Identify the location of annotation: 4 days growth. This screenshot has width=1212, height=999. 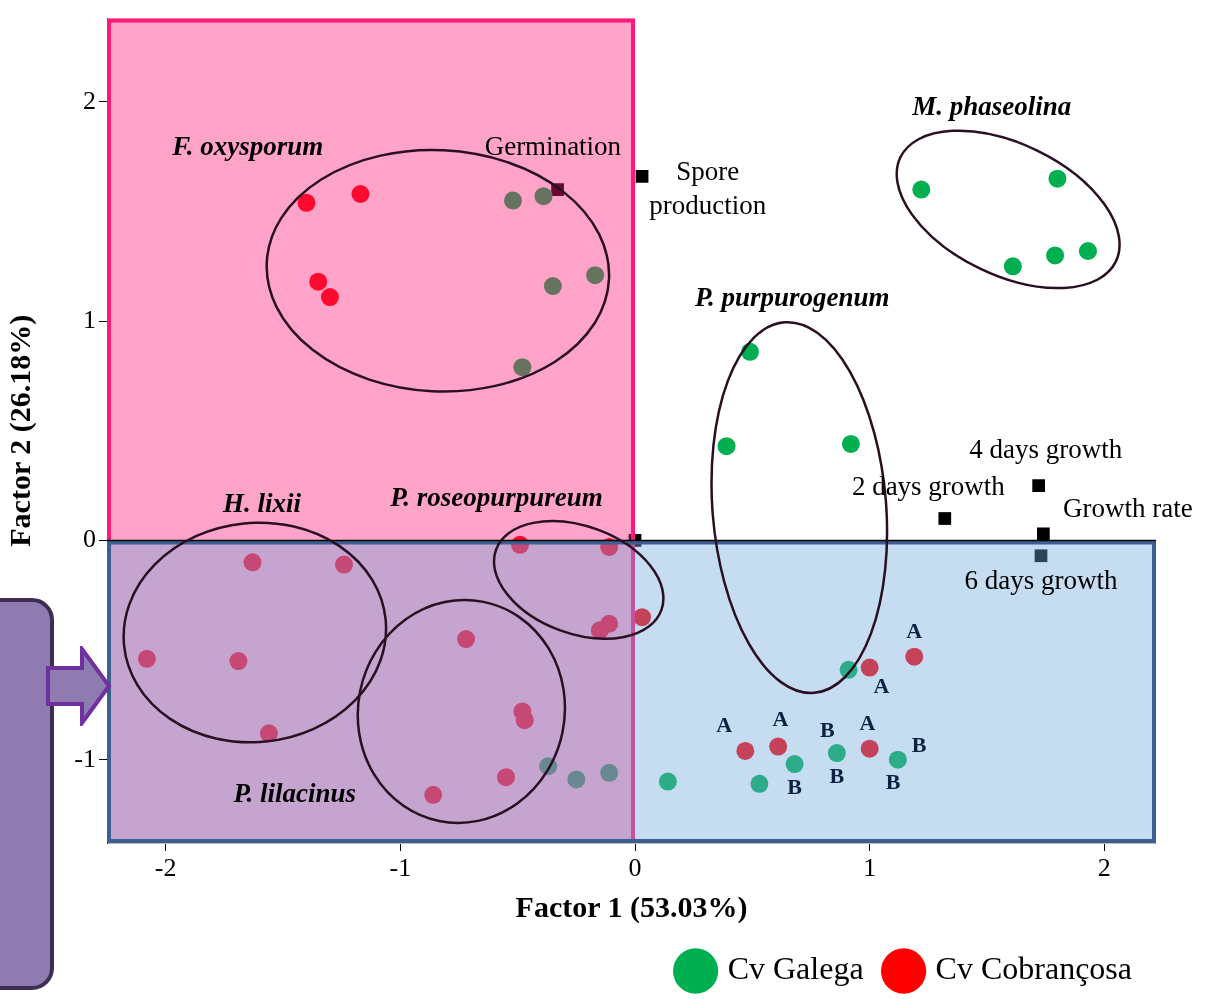
(1046, 448).